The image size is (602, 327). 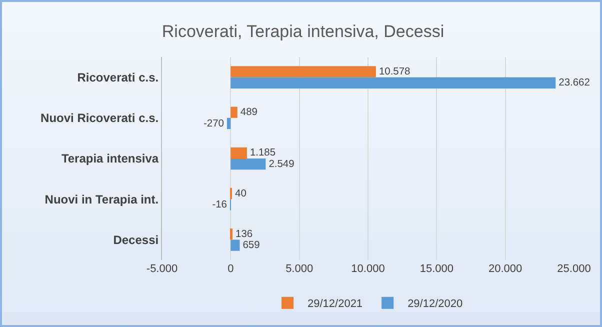 What do you see at coordinates (213, 124) in the screenshot?
I see `data-label: -270` at bounding box center [213, 124].